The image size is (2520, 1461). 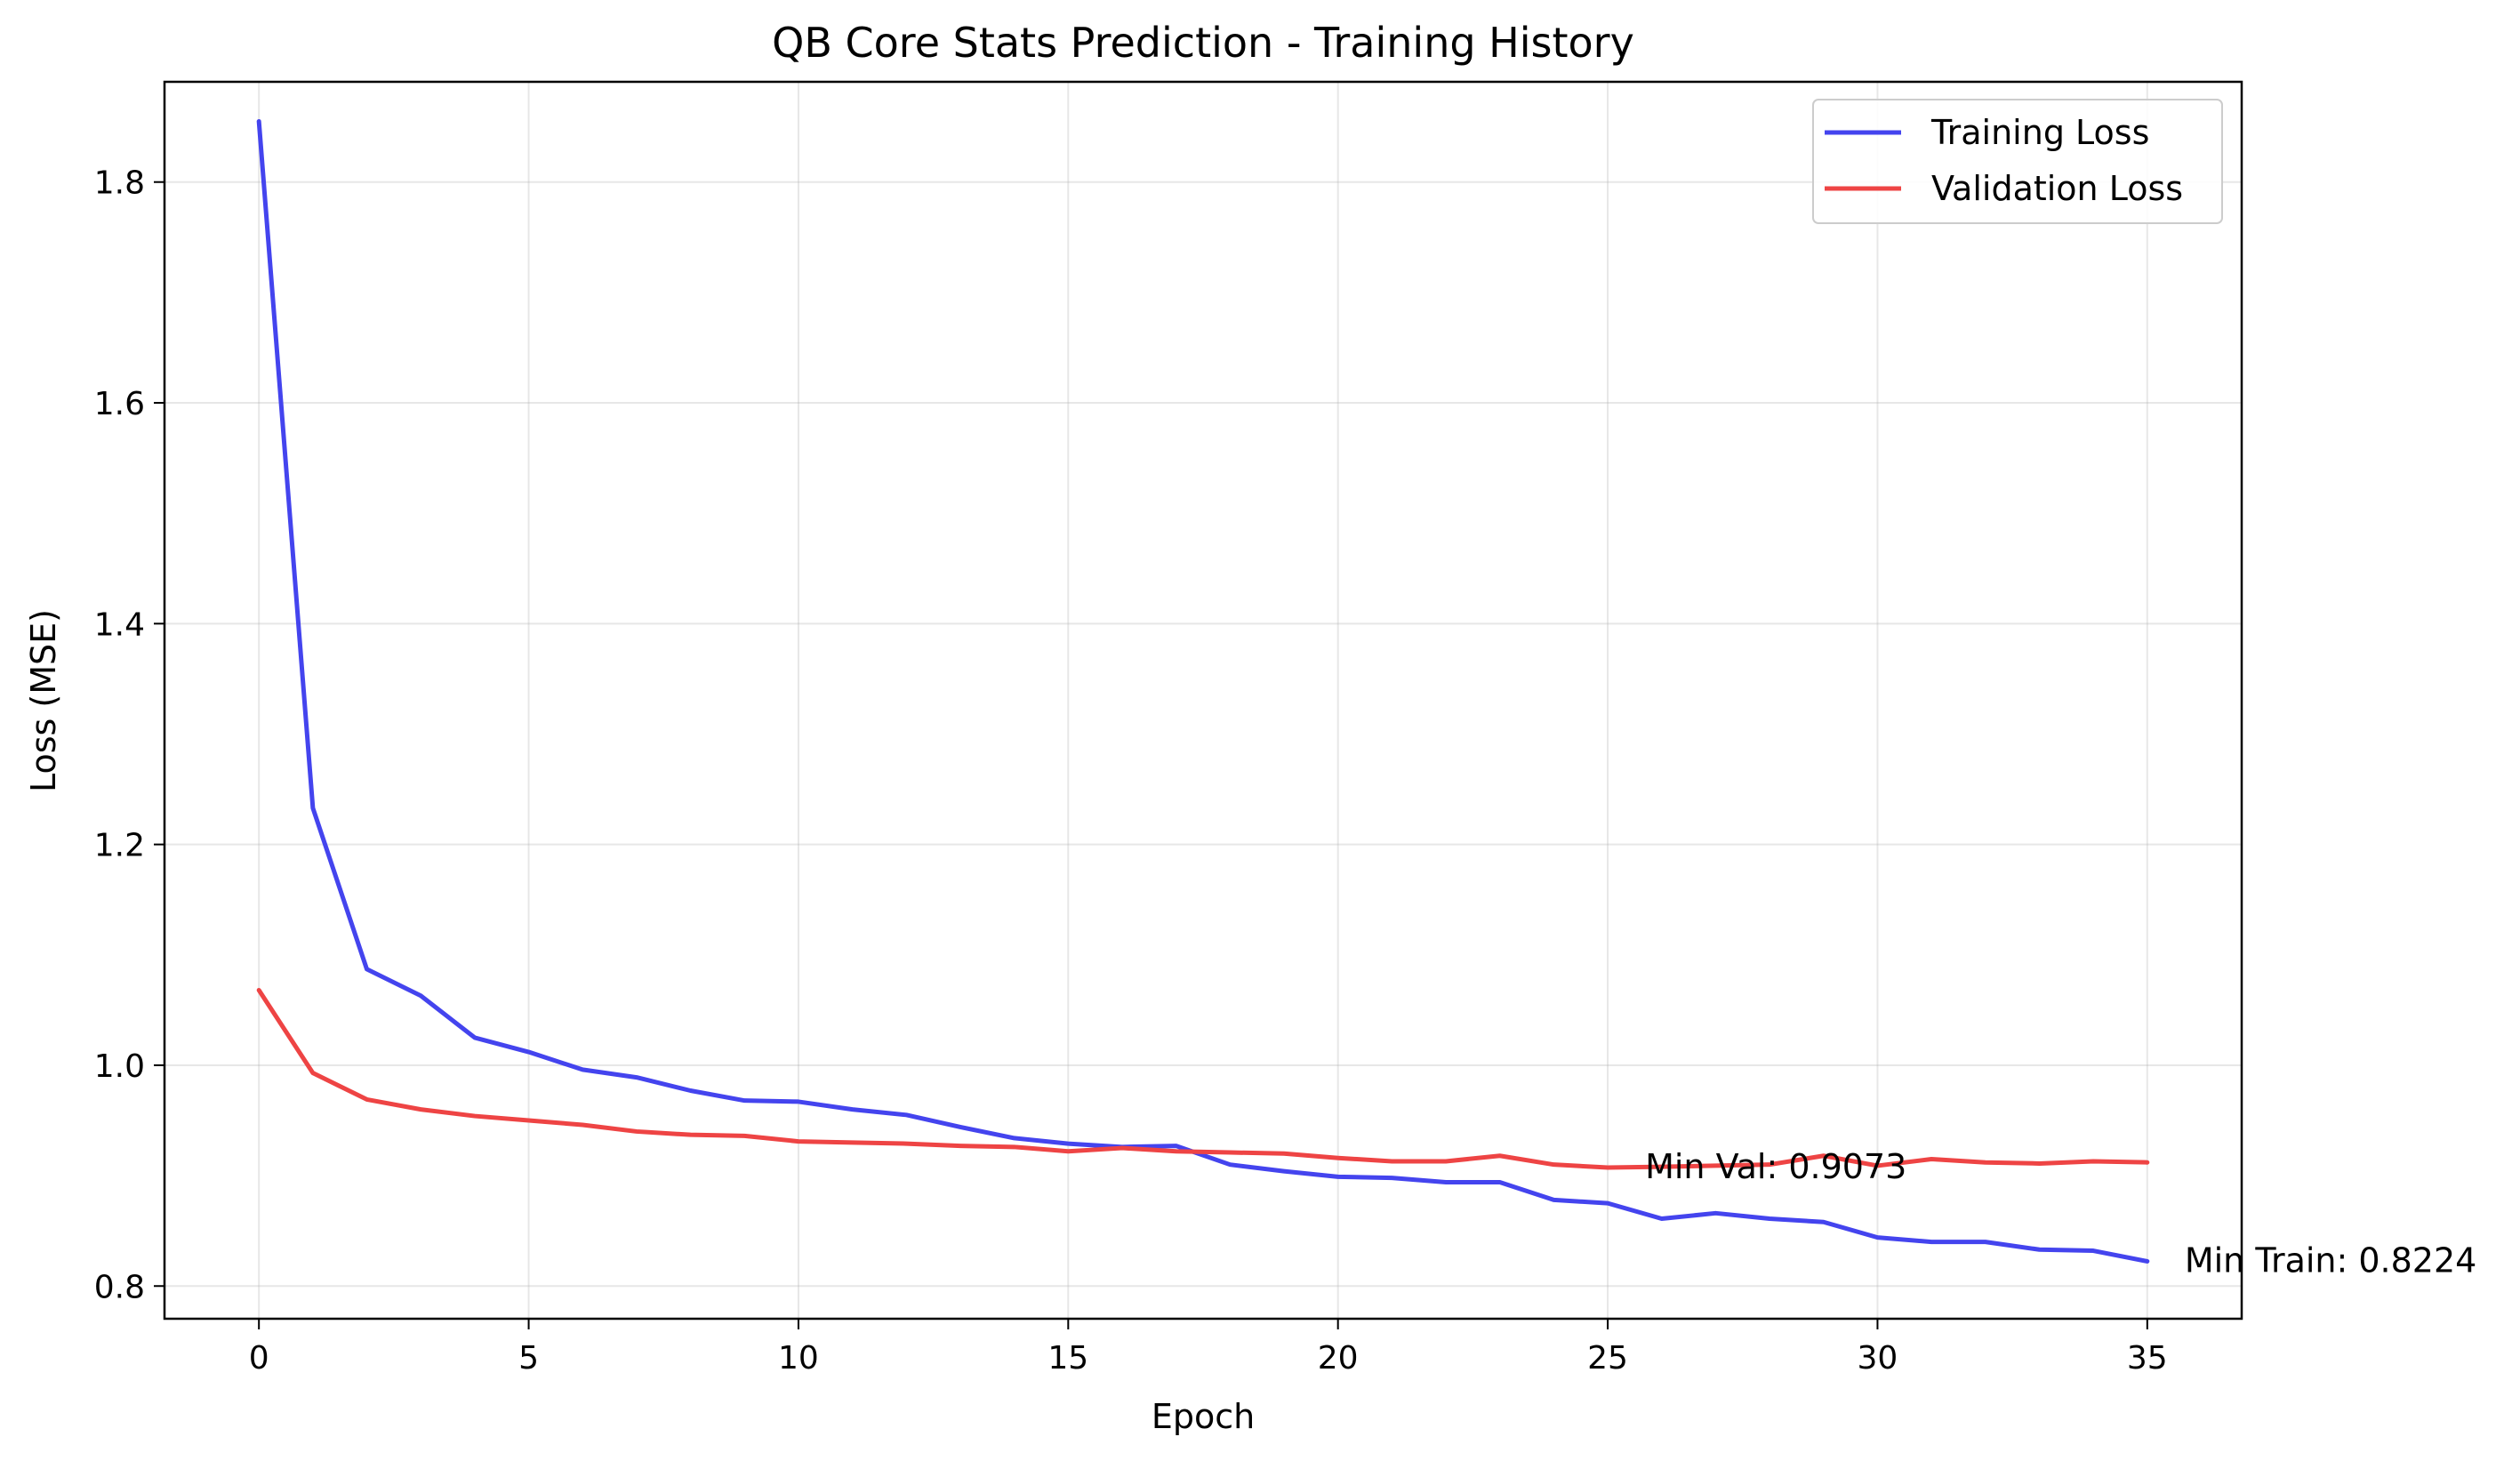 I want to click on y-tick-label: 1.6, so click(x=120, y=404).